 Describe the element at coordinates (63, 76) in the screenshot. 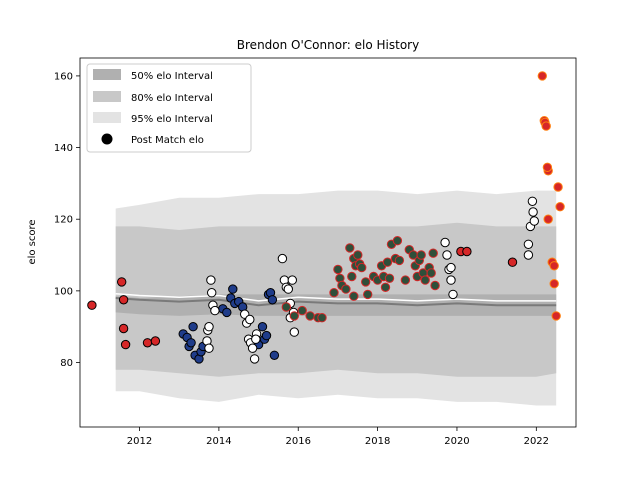

I see `y-tick-label: 160` at that location.